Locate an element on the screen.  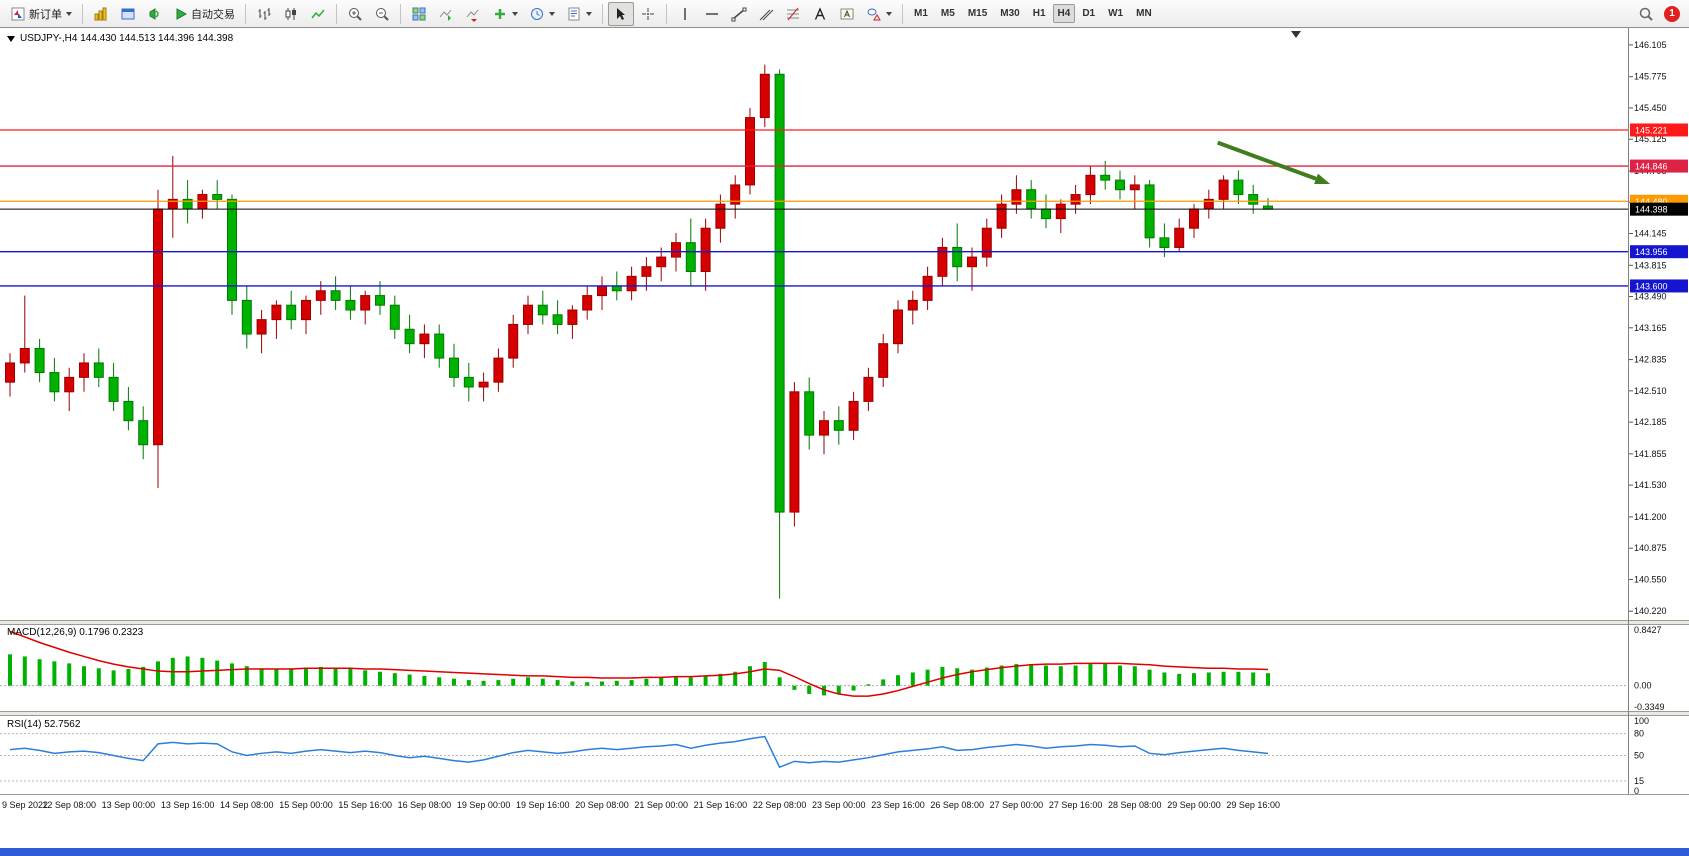
chart-shift-button is located at coordinates (473, 14).